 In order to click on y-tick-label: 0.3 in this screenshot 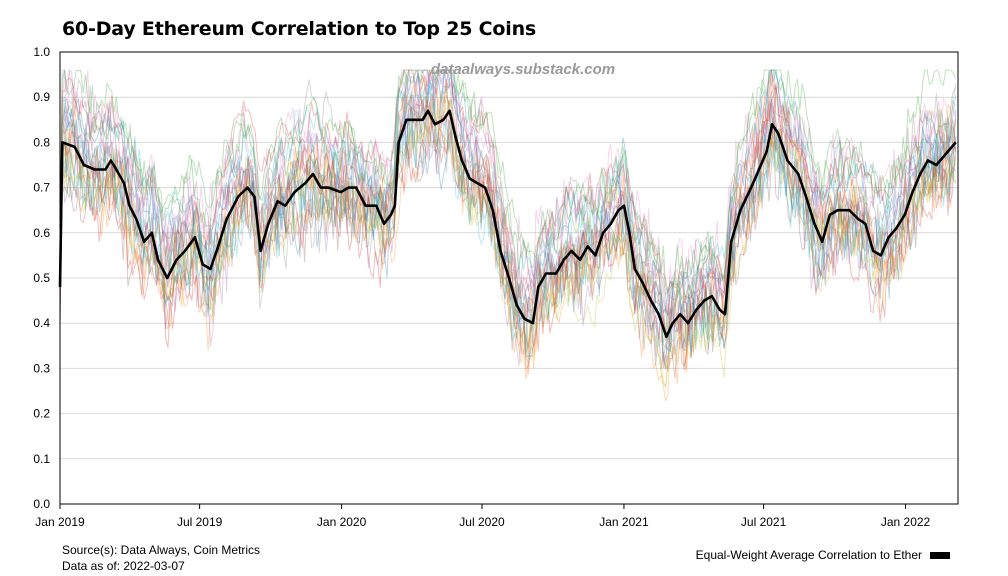, I will do `click(41, 368)`.